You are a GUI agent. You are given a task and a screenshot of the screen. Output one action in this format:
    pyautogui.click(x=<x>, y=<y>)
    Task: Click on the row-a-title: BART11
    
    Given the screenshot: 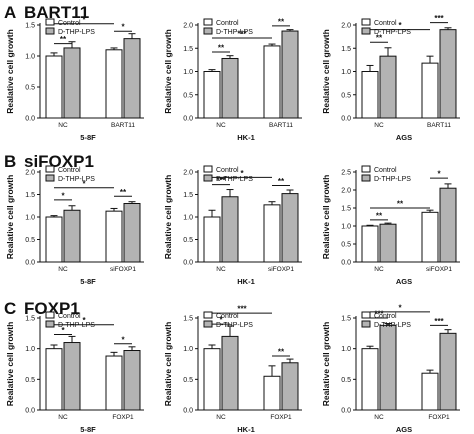 What is the action you would take?
    pyautogui.click(x=56, y=12)
    